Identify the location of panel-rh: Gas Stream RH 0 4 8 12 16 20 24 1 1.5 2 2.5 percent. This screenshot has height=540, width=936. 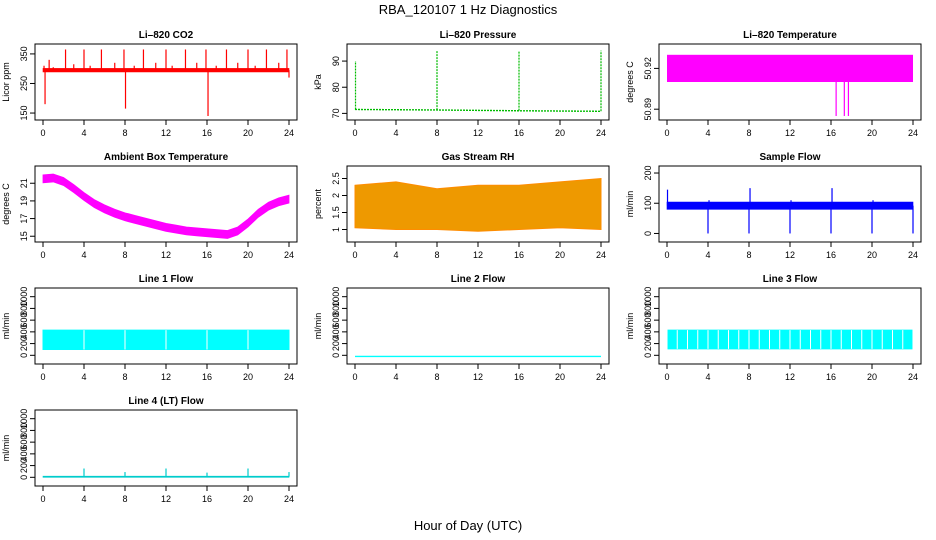
(461, 206).